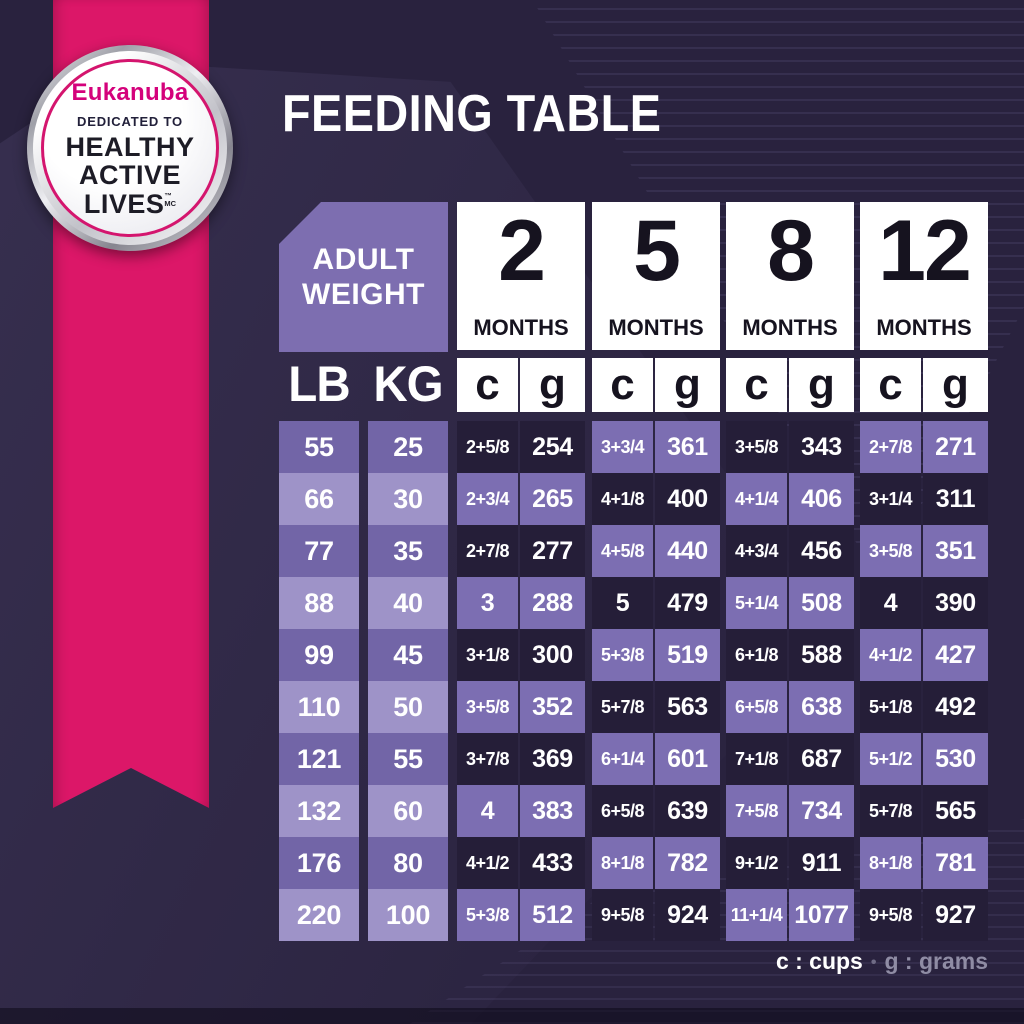 The height and width of the screenshot is (1024, 1024). What do you see at coordinates (408, 759) in the screenshot?
I see `weight-kg-cell: 55` at bounding box center [408, 759].